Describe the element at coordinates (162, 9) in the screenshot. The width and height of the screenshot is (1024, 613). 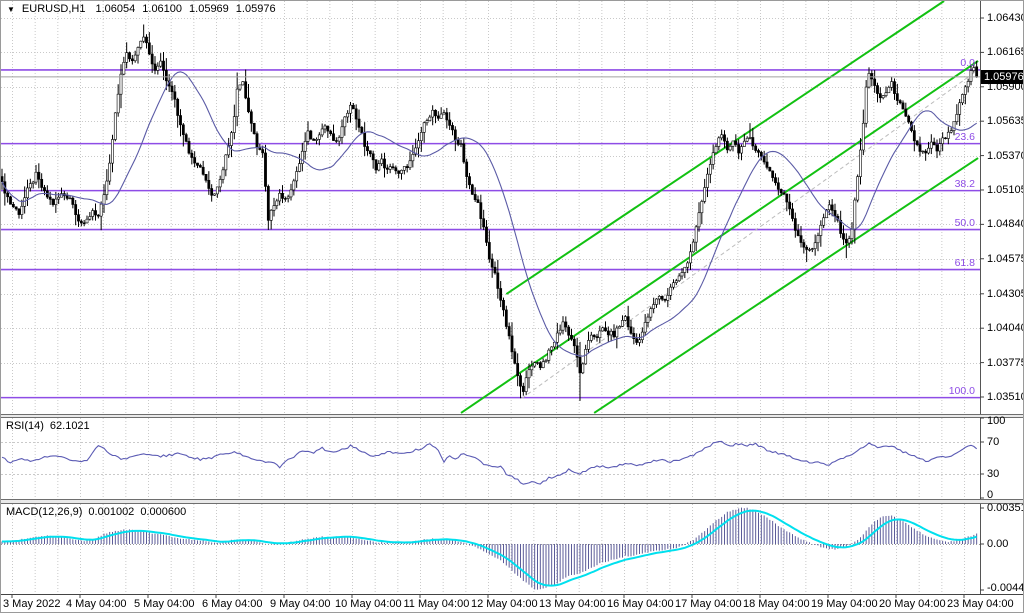
I see `ohlc-high: 1.06100` at that location.